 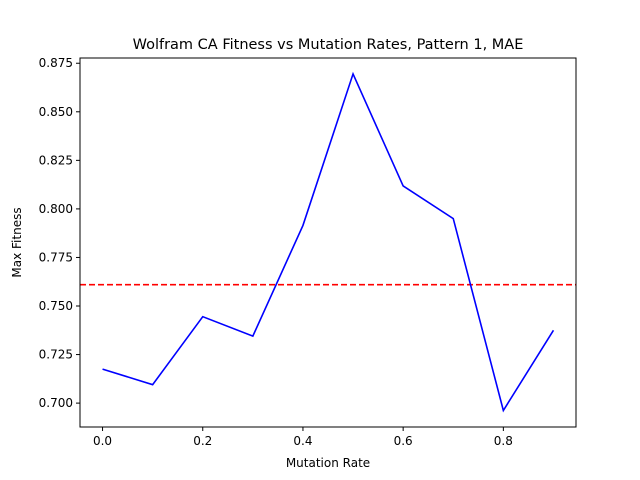 What do you see at coordinates (17, 242) in the screenshot?
I see `y-axis-label: Max Fitness` at bounding box center [17, 242].